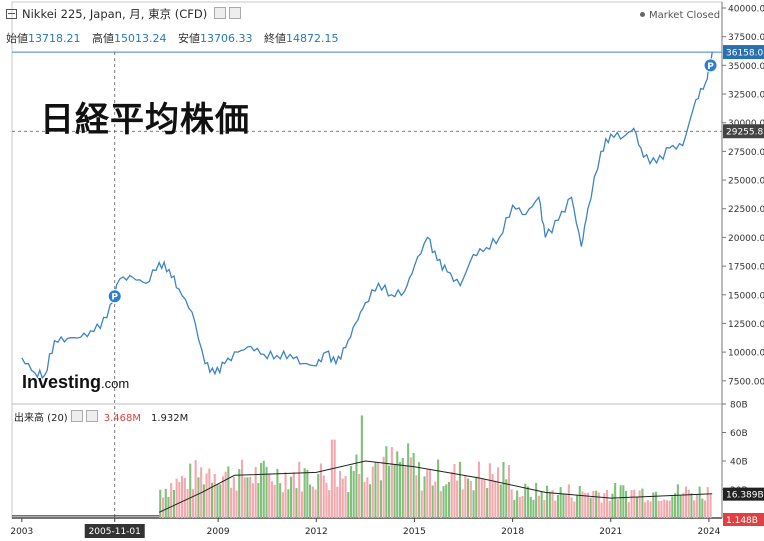 The height and width of the screenshot is (541, 764). What do you see at coordinates (189, 38) in the screenshot?
I see `low-label: 安値` at bounding box center [189, 38].